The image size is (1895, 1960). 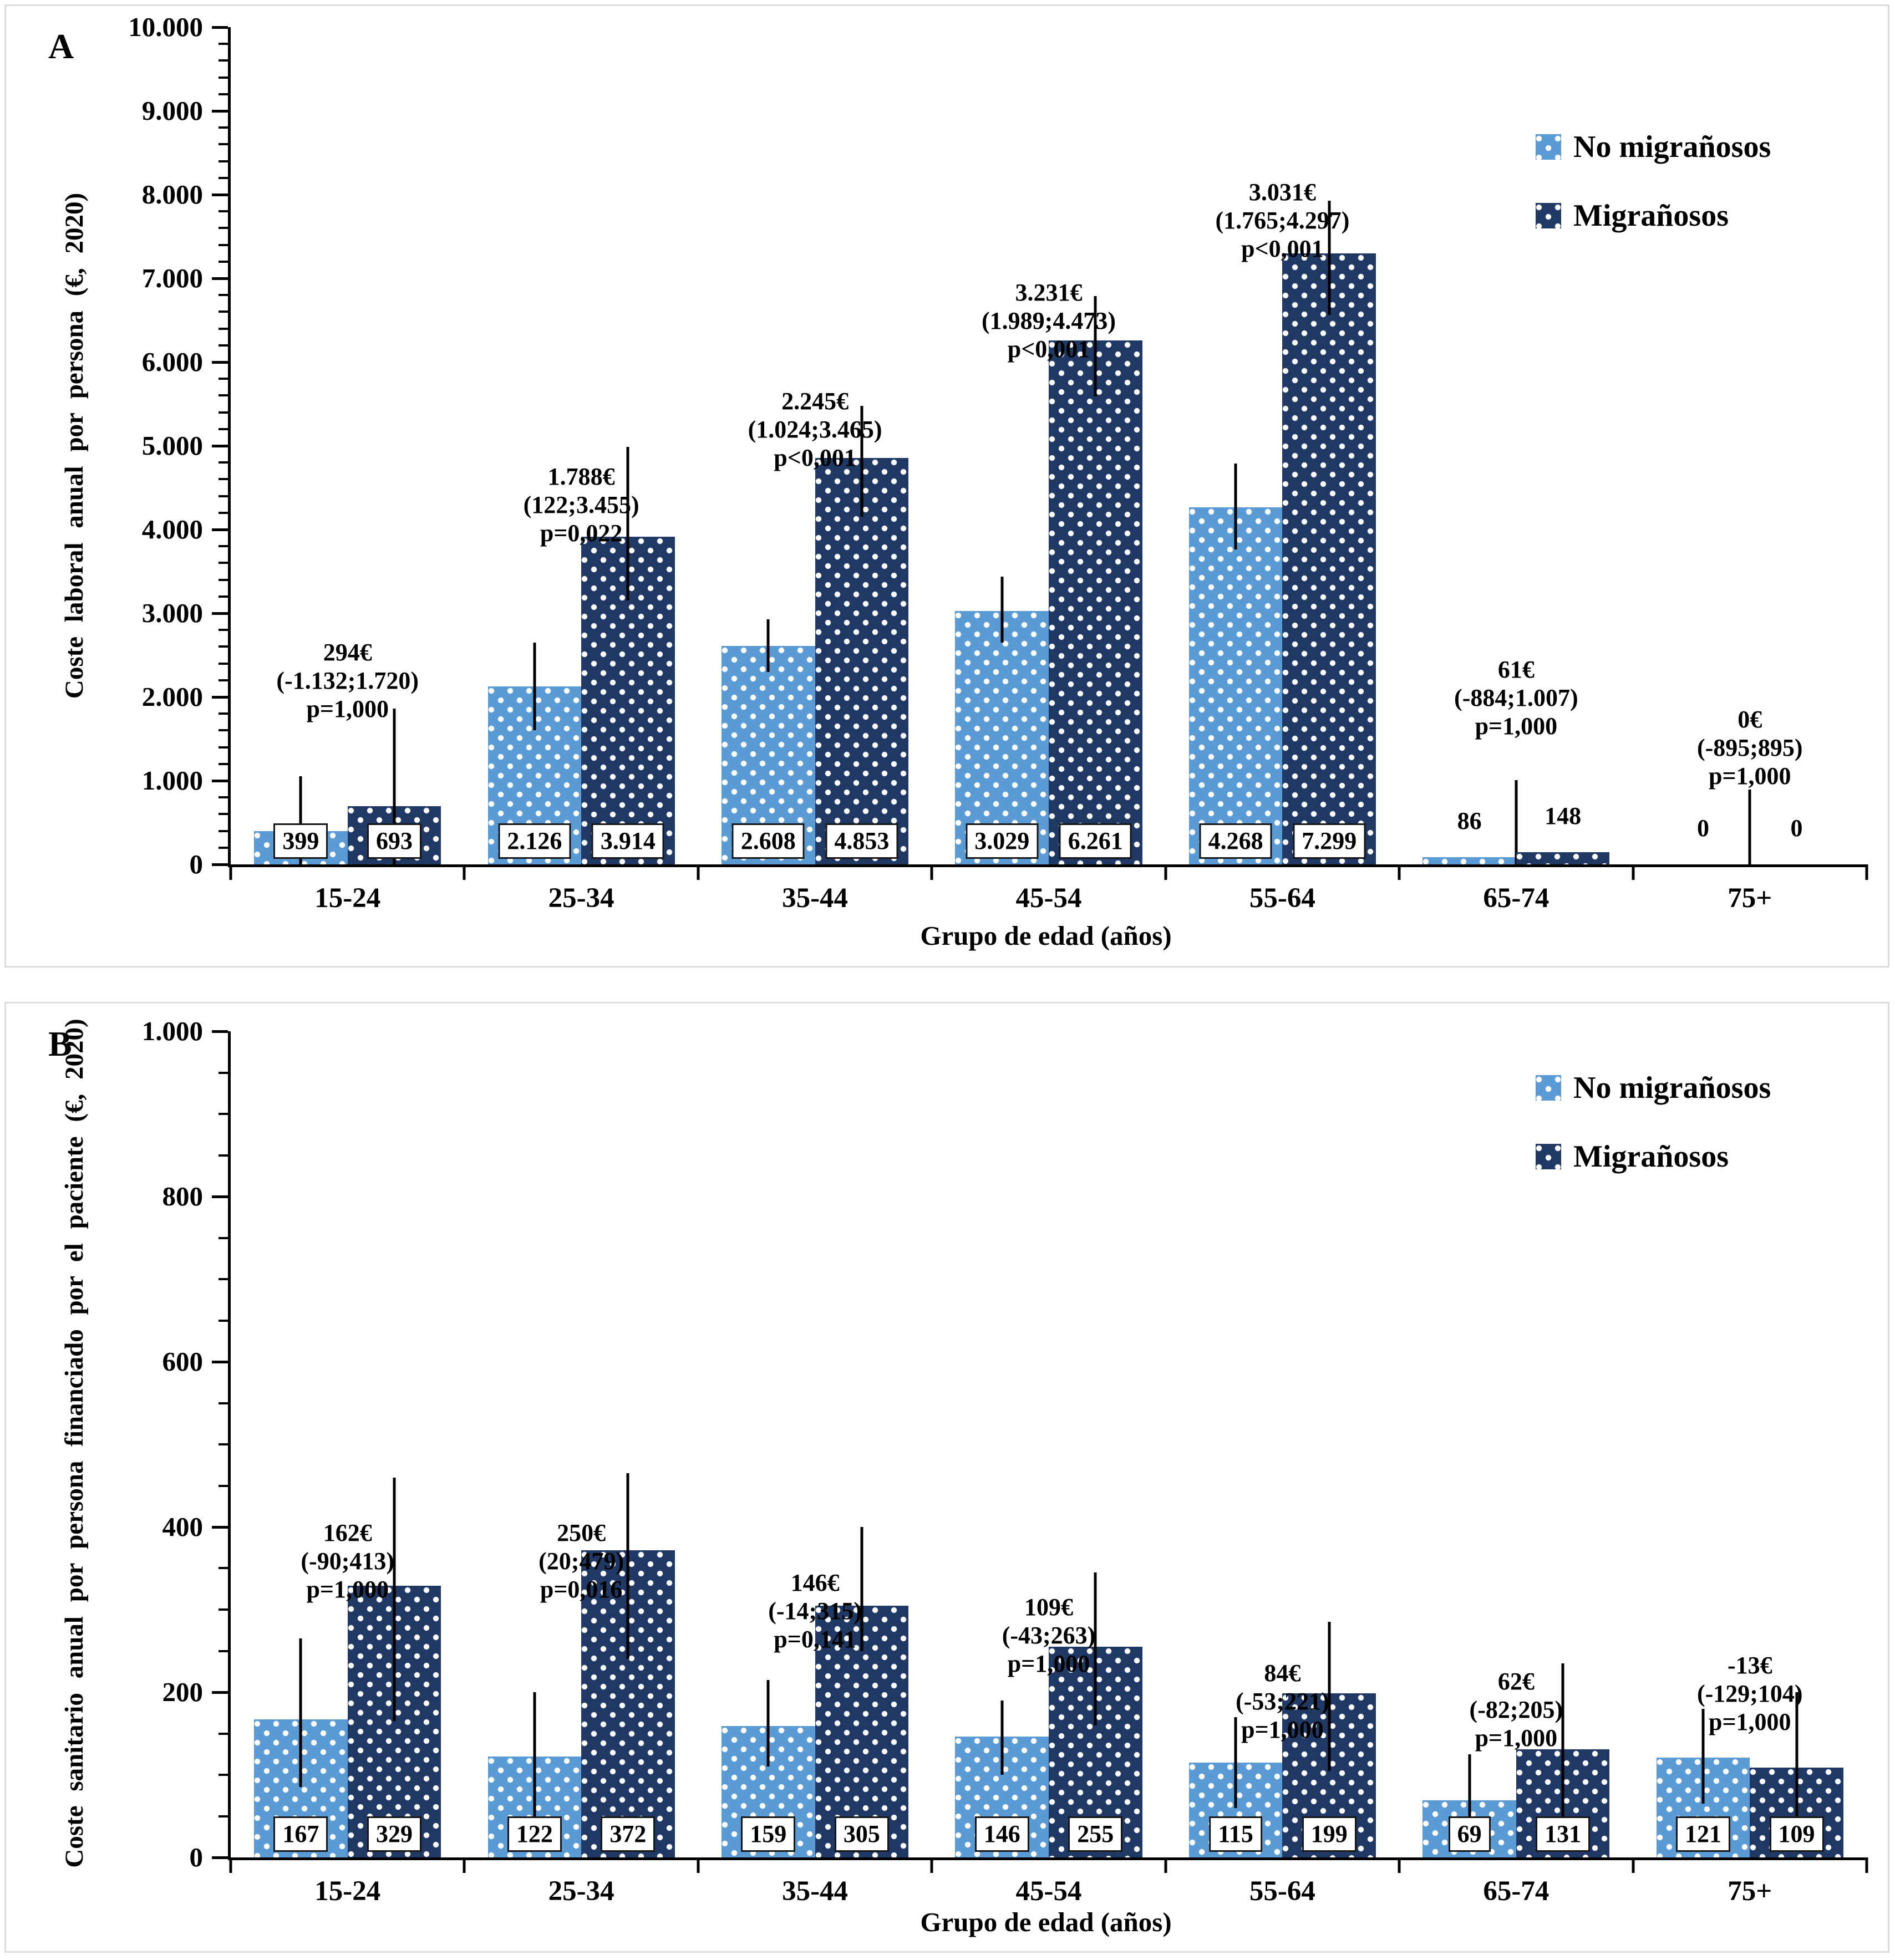 I want to click on x-category-label: 55-64, so click(x=1282, y=899).